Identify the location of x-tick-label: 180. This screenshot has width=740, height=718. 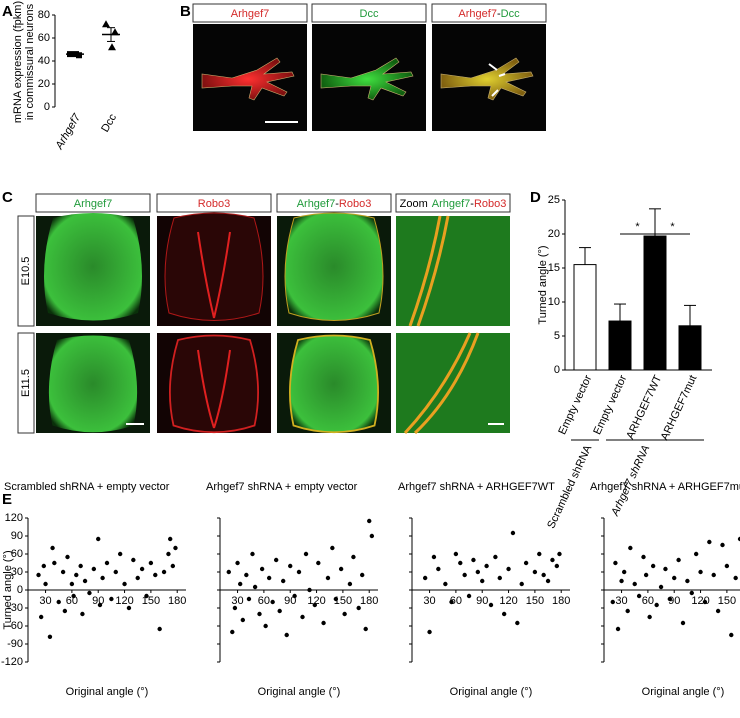
(369, 601).